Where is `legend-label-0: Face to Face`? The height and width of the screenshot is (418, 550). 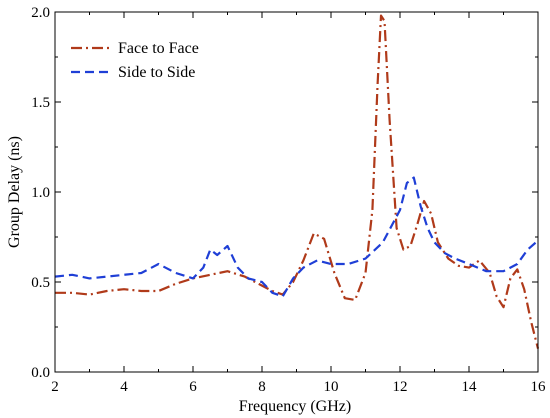 legend-label-0: Face to Face is located at coordinates (158, 48).